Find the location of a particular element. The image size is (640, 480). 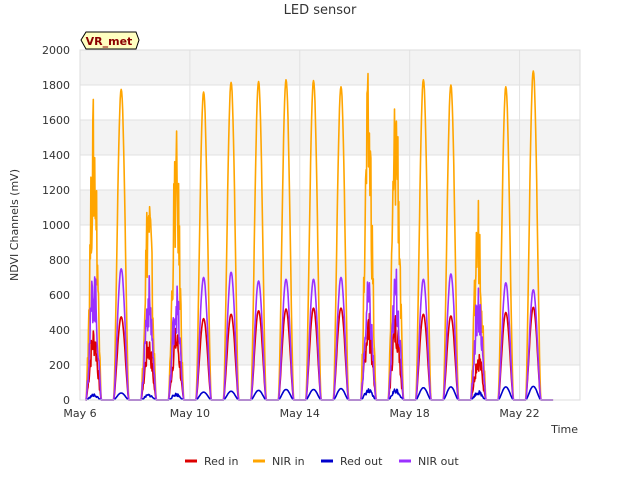

site-badge: VR_met is located at coordinates (110, 40).